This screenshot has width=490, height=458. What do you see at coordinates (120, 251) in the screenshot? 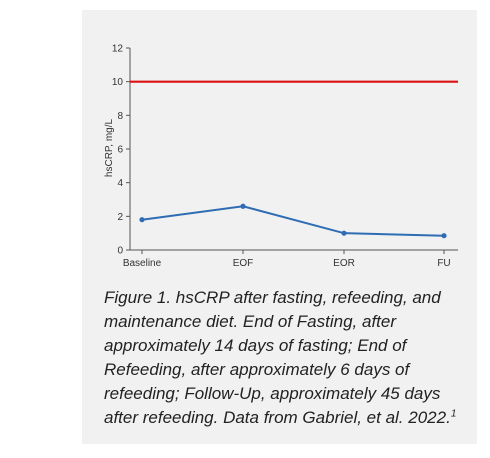
I see `y-tick-label: 0` at bounding box center [120, 251].